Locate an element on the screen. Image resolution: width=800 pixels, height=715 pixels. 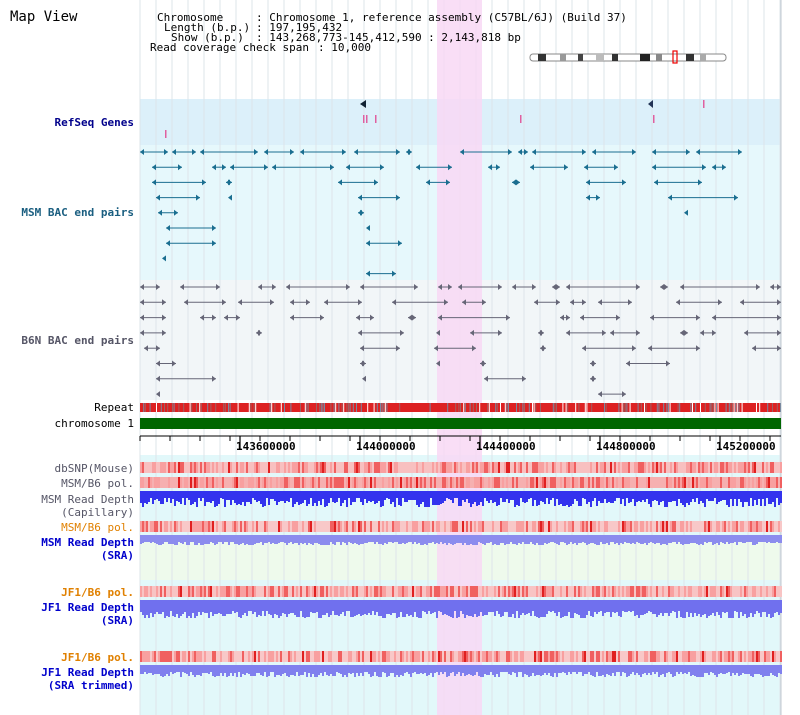
track-label-refseq: RefSeq Genes is located at coordinates (94, 122).